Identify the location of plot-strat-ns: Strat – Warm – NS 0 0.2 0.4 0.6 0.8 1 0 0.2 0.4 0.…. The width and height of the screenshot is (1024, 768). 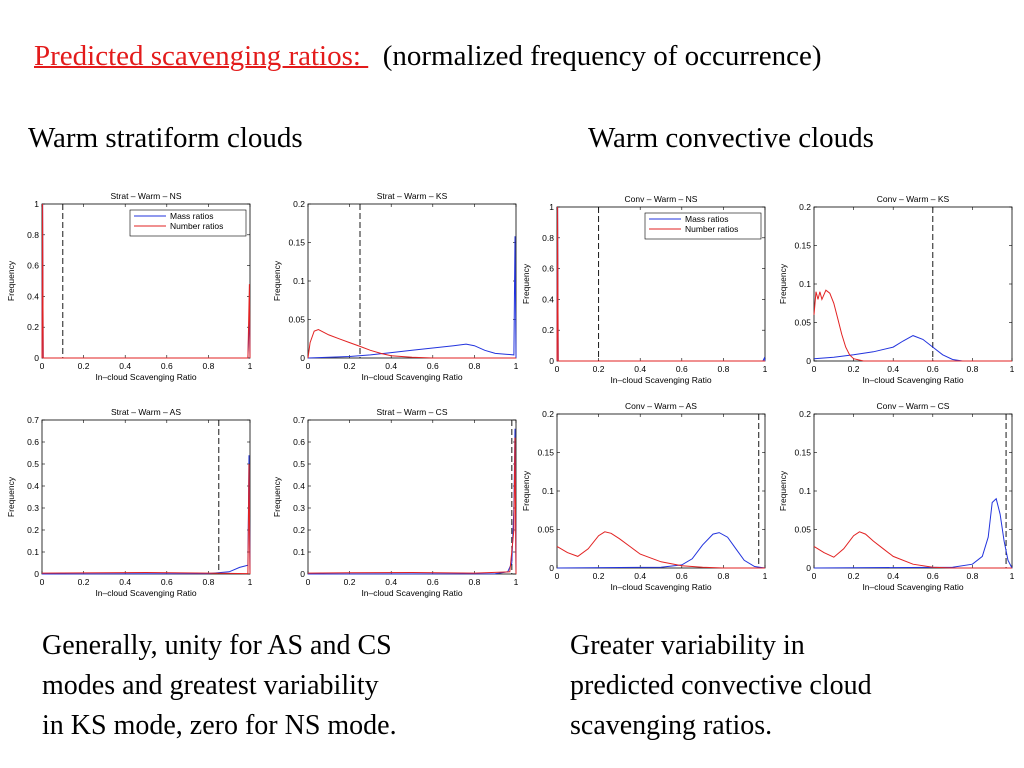
(129, 286).